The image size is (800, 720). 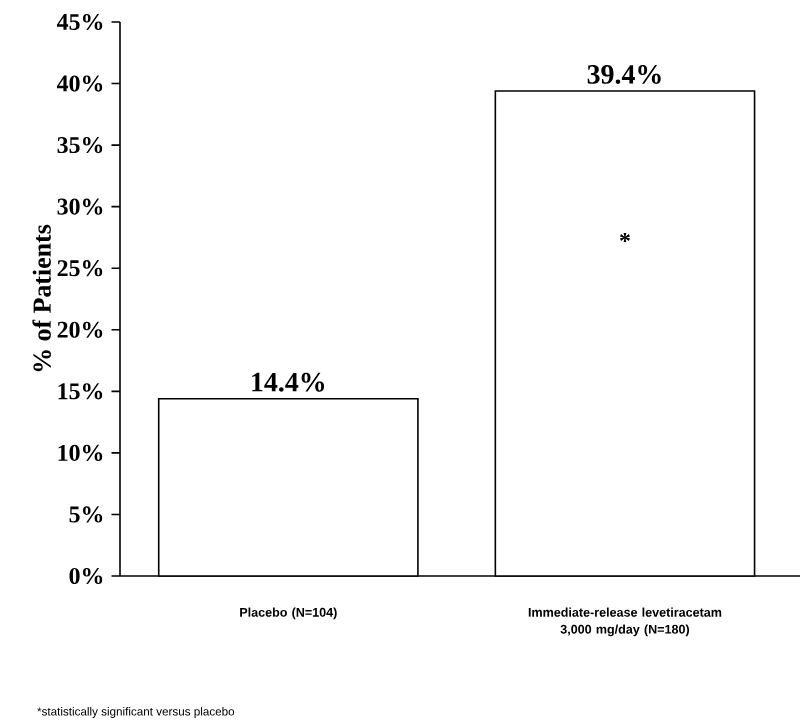 What do you see at coordinates (288, 382) in the screenshot?
I see `data-label: 14.4%` at bounding box center [288, 382].